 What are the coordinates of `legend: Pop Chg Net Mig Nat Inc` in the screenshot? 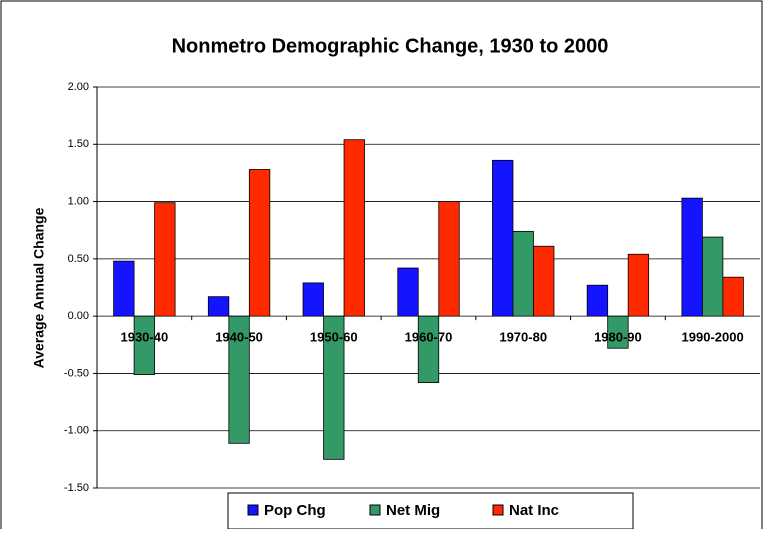 It's located at (430, 511).